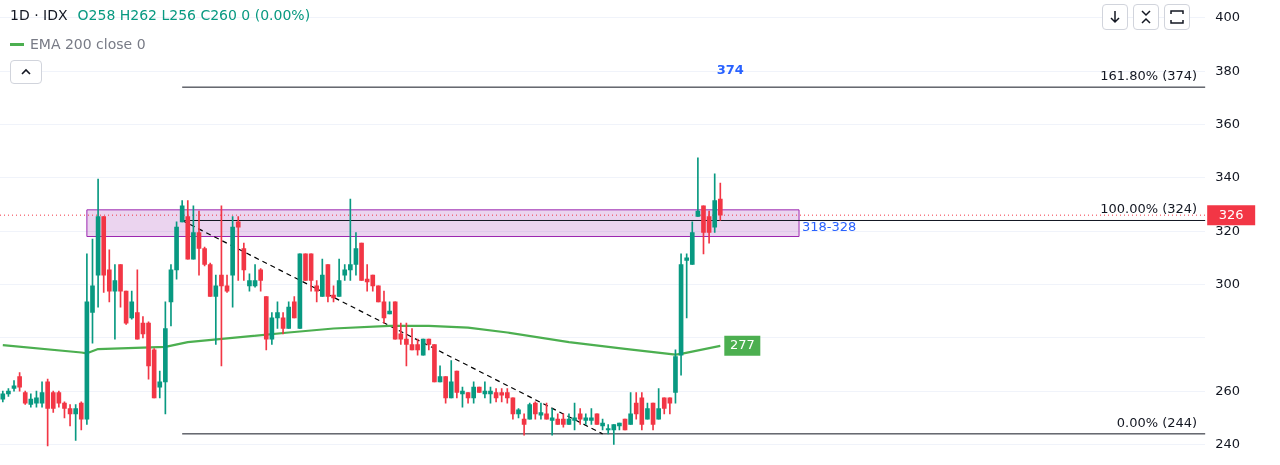 Image resolution: width=1280 pixels, height=465 pixels. I want to click on y-tick-label: 240, so click(1228, 443).